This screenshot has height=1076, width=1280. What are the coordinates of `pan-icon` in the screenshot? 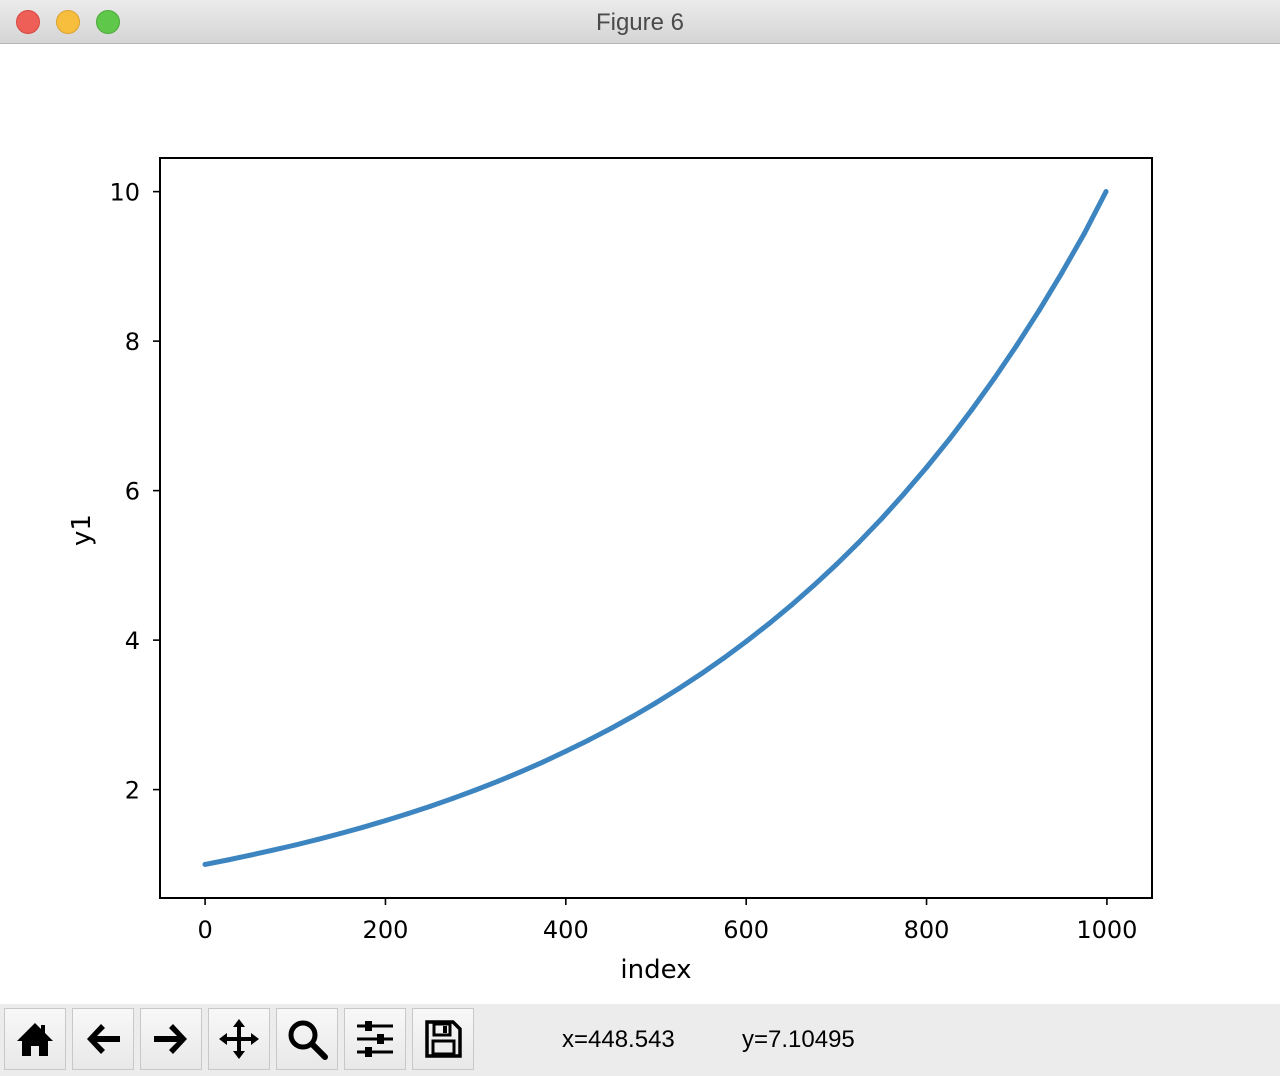 It's located at (239, 1039).